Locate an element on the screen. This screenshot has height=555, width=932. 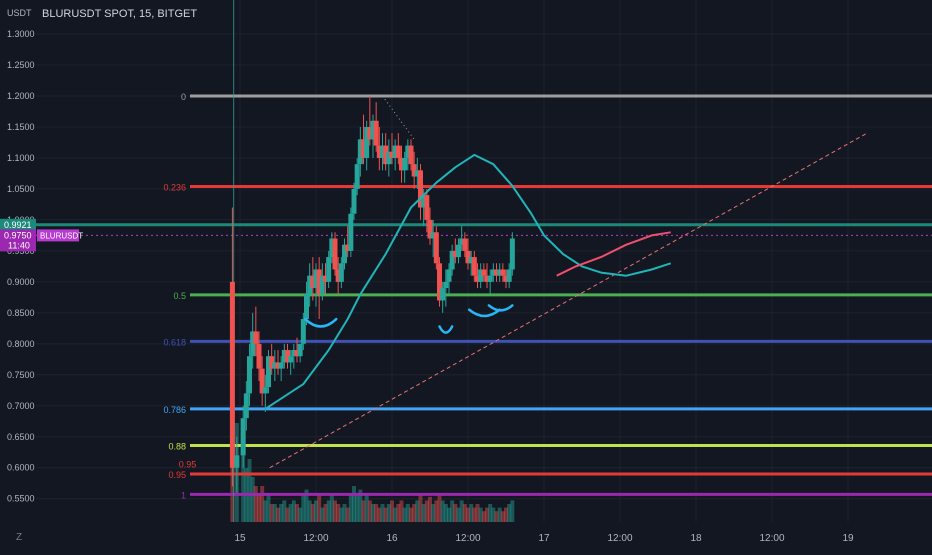
symbol-badge-text: BLURUSDT is located at coordinates (61, 235).